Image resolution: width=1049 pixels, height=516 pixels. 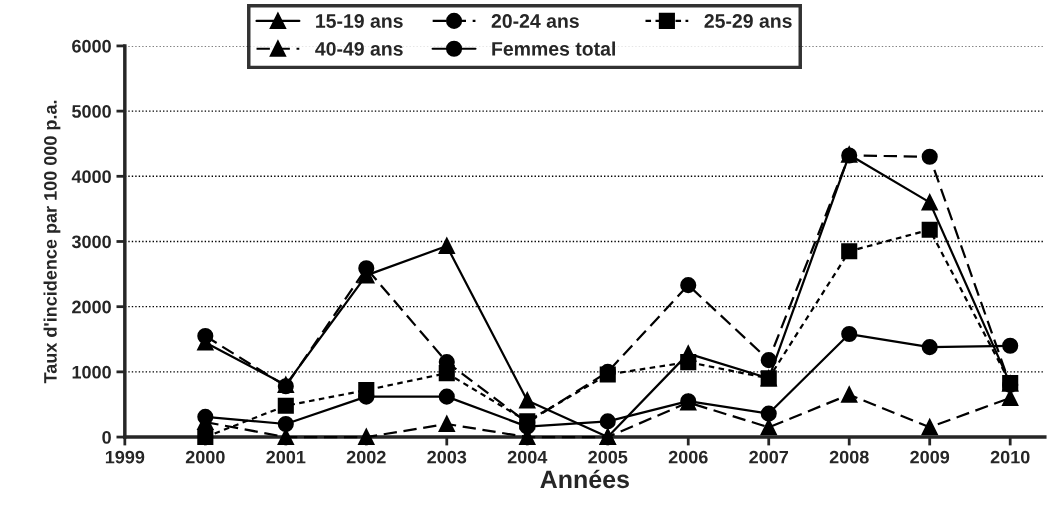 What do you see at coordinates (584, 479) in the screenshot?
I see `x-axis-title: Années` at bounding box center [584, 479].